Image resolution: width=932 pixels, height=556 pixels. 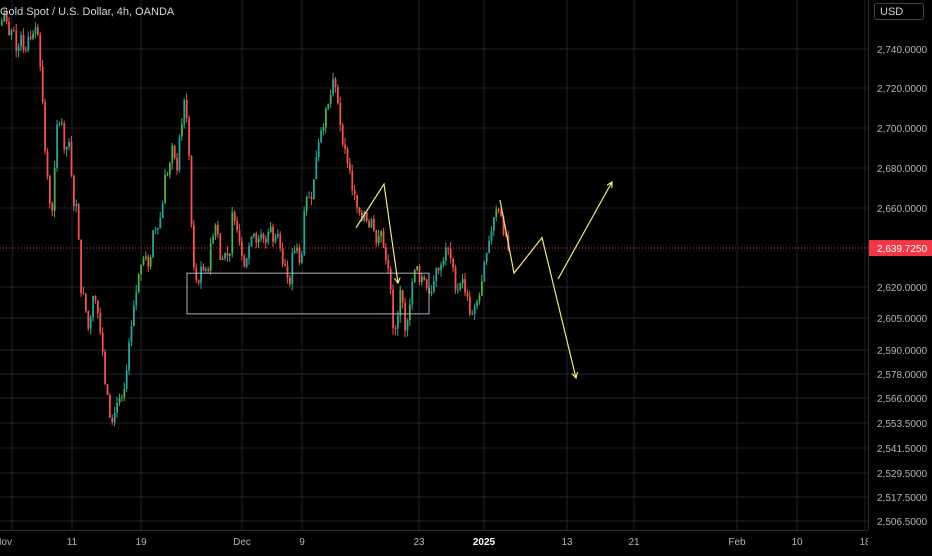 What do you see at coordinates (538, 289) in the screenshot?
I see `projection-path-down` at bounding box center [538, 289].